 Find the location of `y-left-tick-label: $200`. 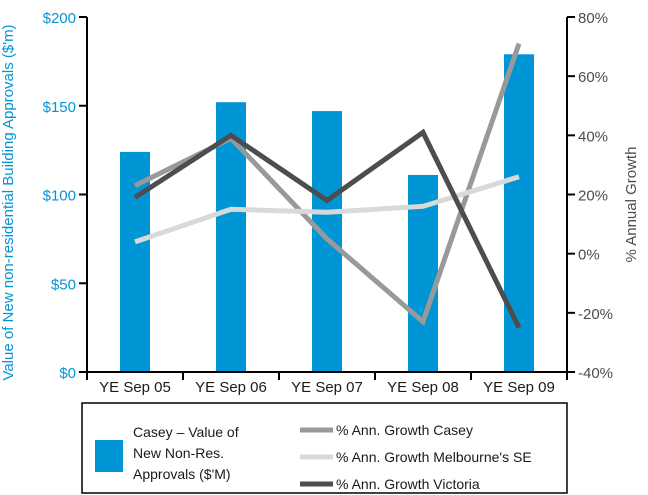

y-left-tick-label: $200 is located at coordinates (59, 18).